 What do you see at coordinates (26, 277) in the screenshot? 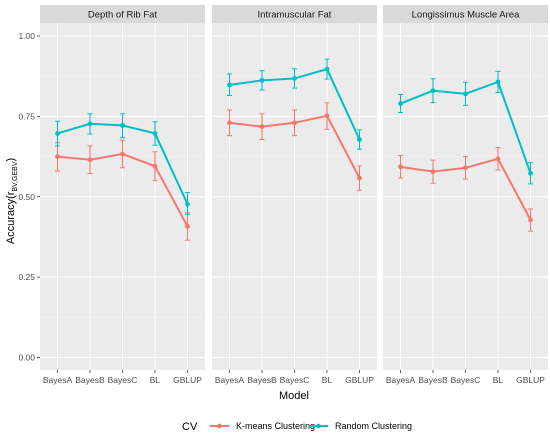
I see `y-tick-label: 0.25` at bounding box center [26, 277].